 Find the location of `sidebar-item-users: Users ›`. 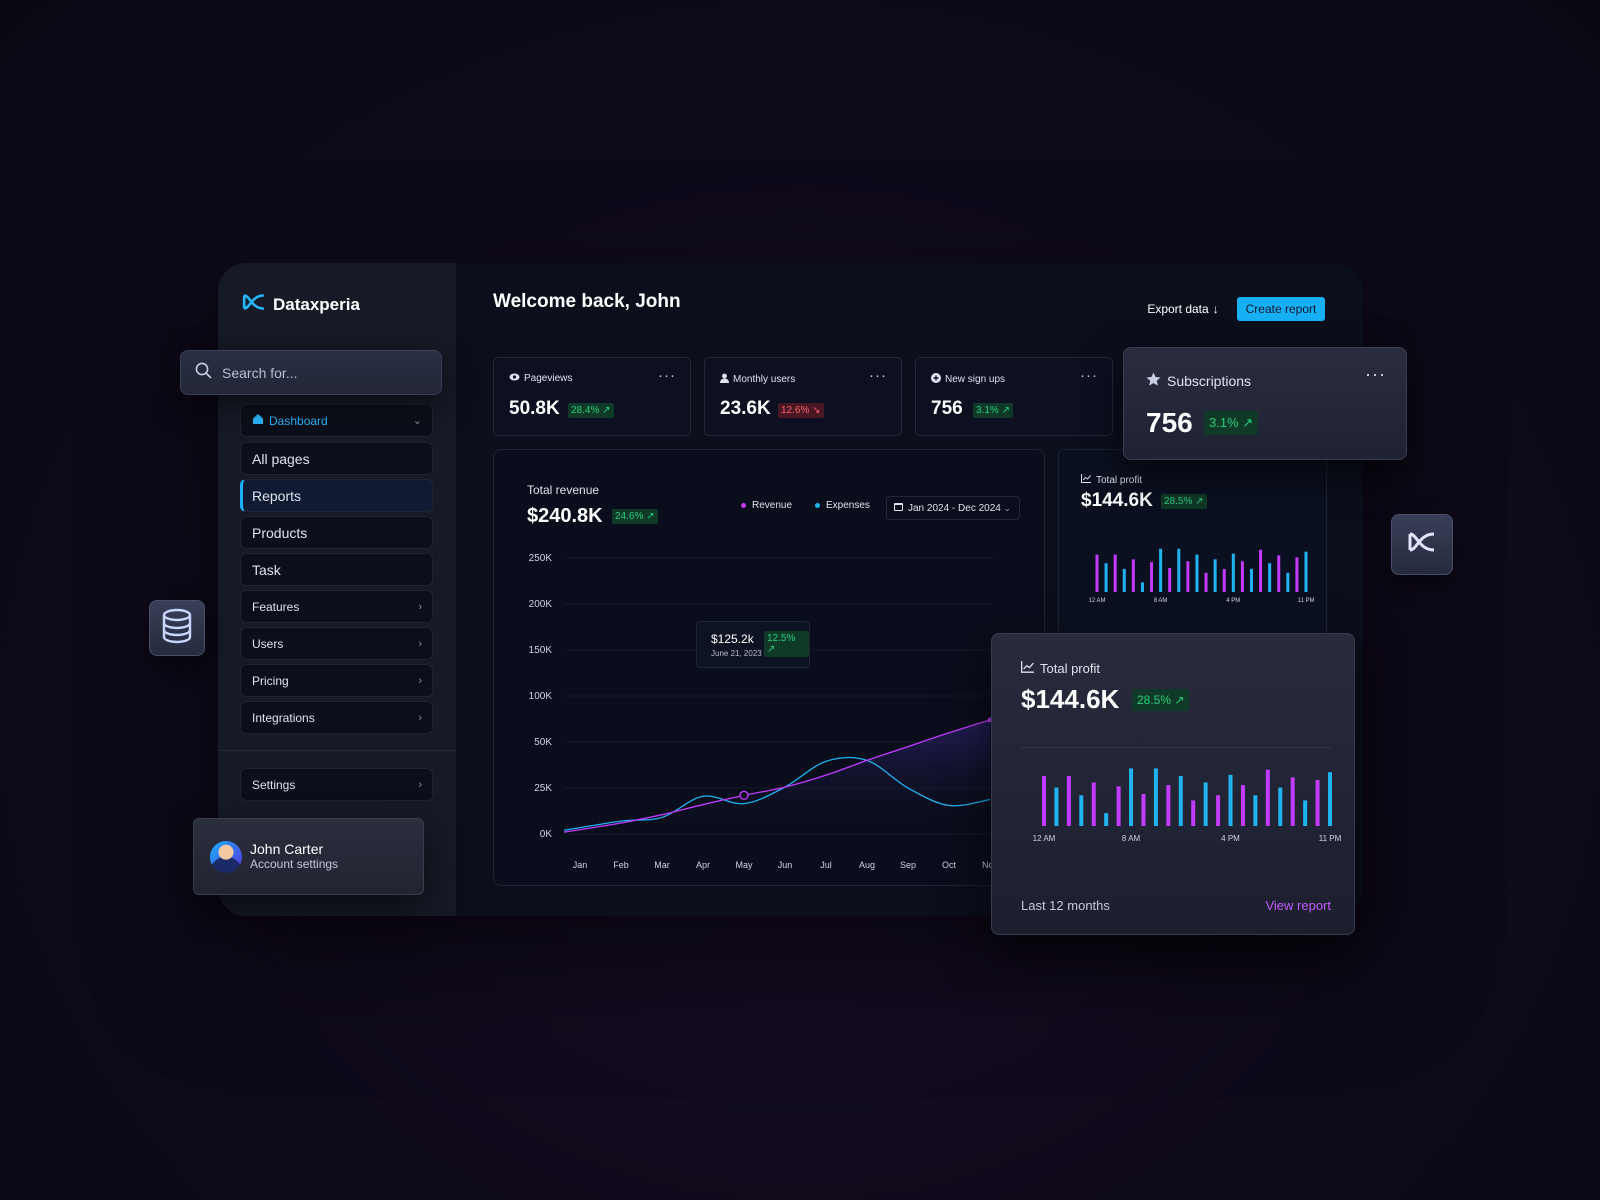

sidebar-item-users: Users › is located at coordinates (336, 643).